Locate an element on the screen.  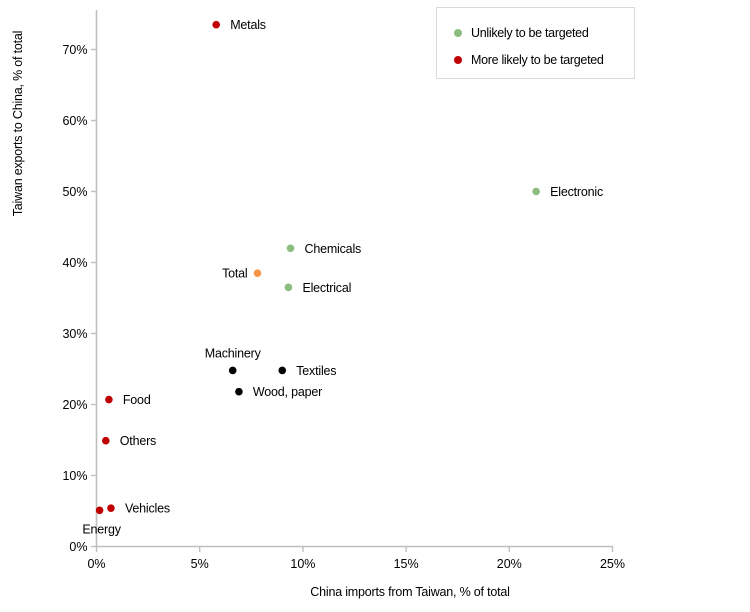
legend-green-dot-icon is located at coordinates (458, 32).